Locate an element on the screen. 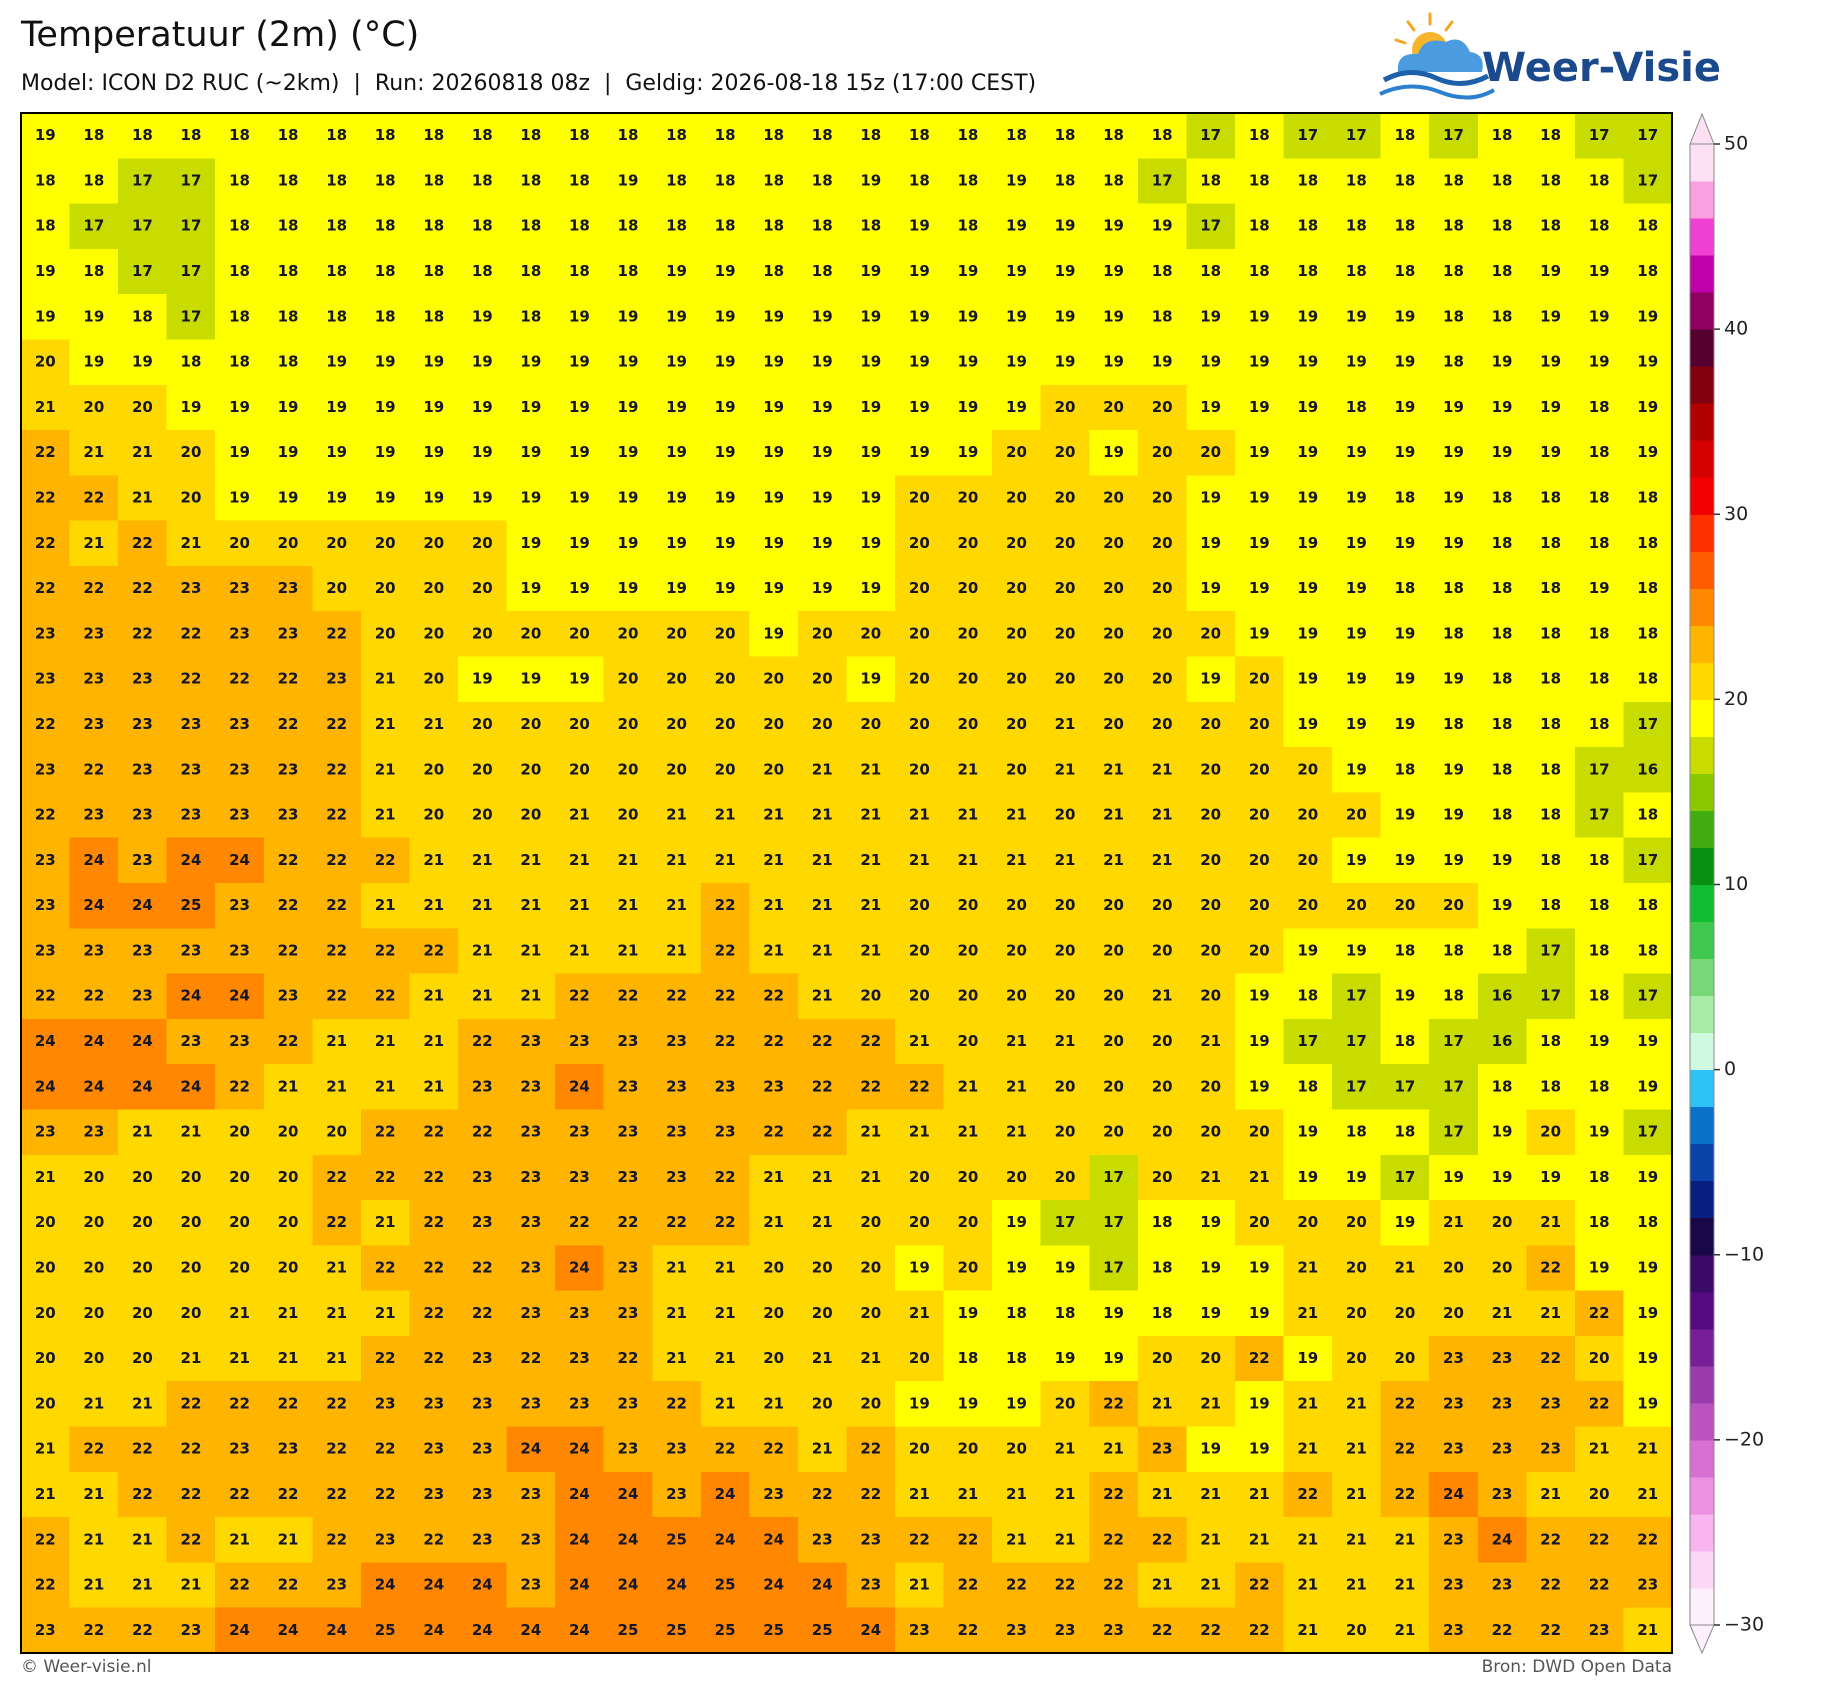  colorbar-band is located at coordinates (1702, 644).